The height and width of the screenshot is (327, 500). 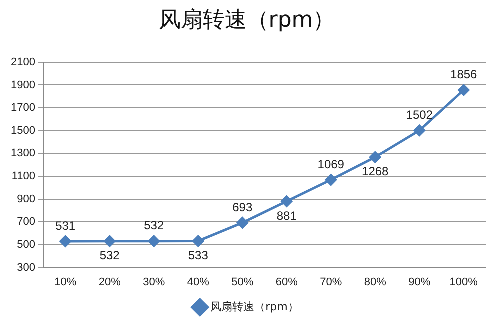 What do you see at coordinates (420, 115) in the screenshot?
I see `data-label: 1502` at bounding box center [420, 115].